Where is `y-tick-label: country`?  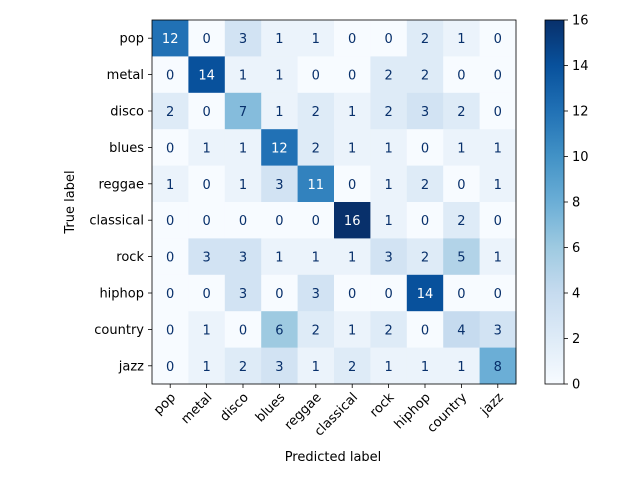 y-tick-label: country is located at coordinates (119, 330).